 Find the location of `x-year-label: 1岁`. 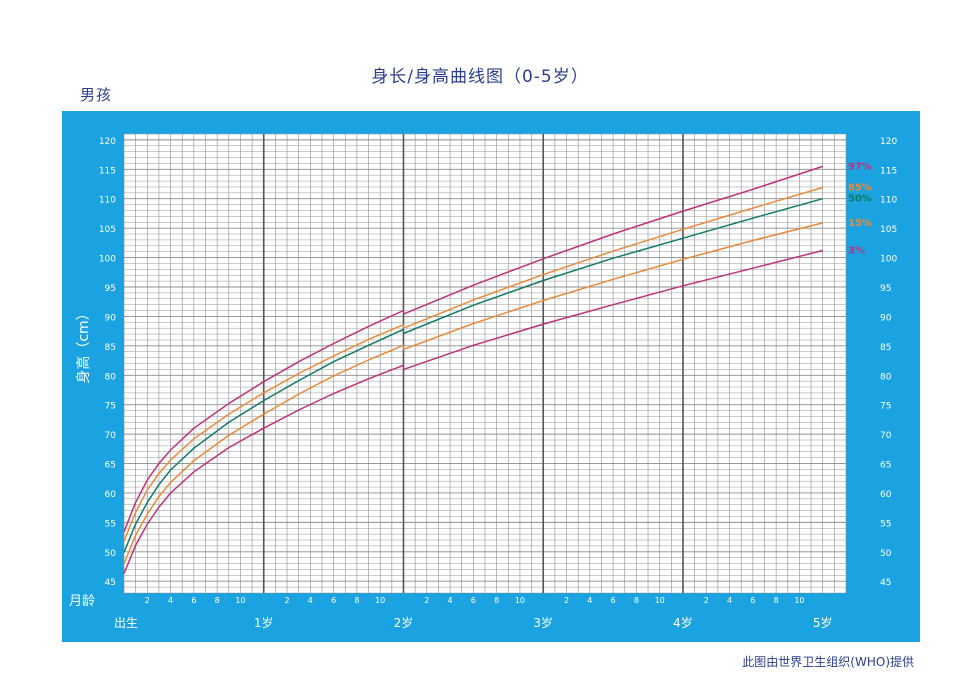

x-year-label: 1岁 is located at coordinates (264, 622).